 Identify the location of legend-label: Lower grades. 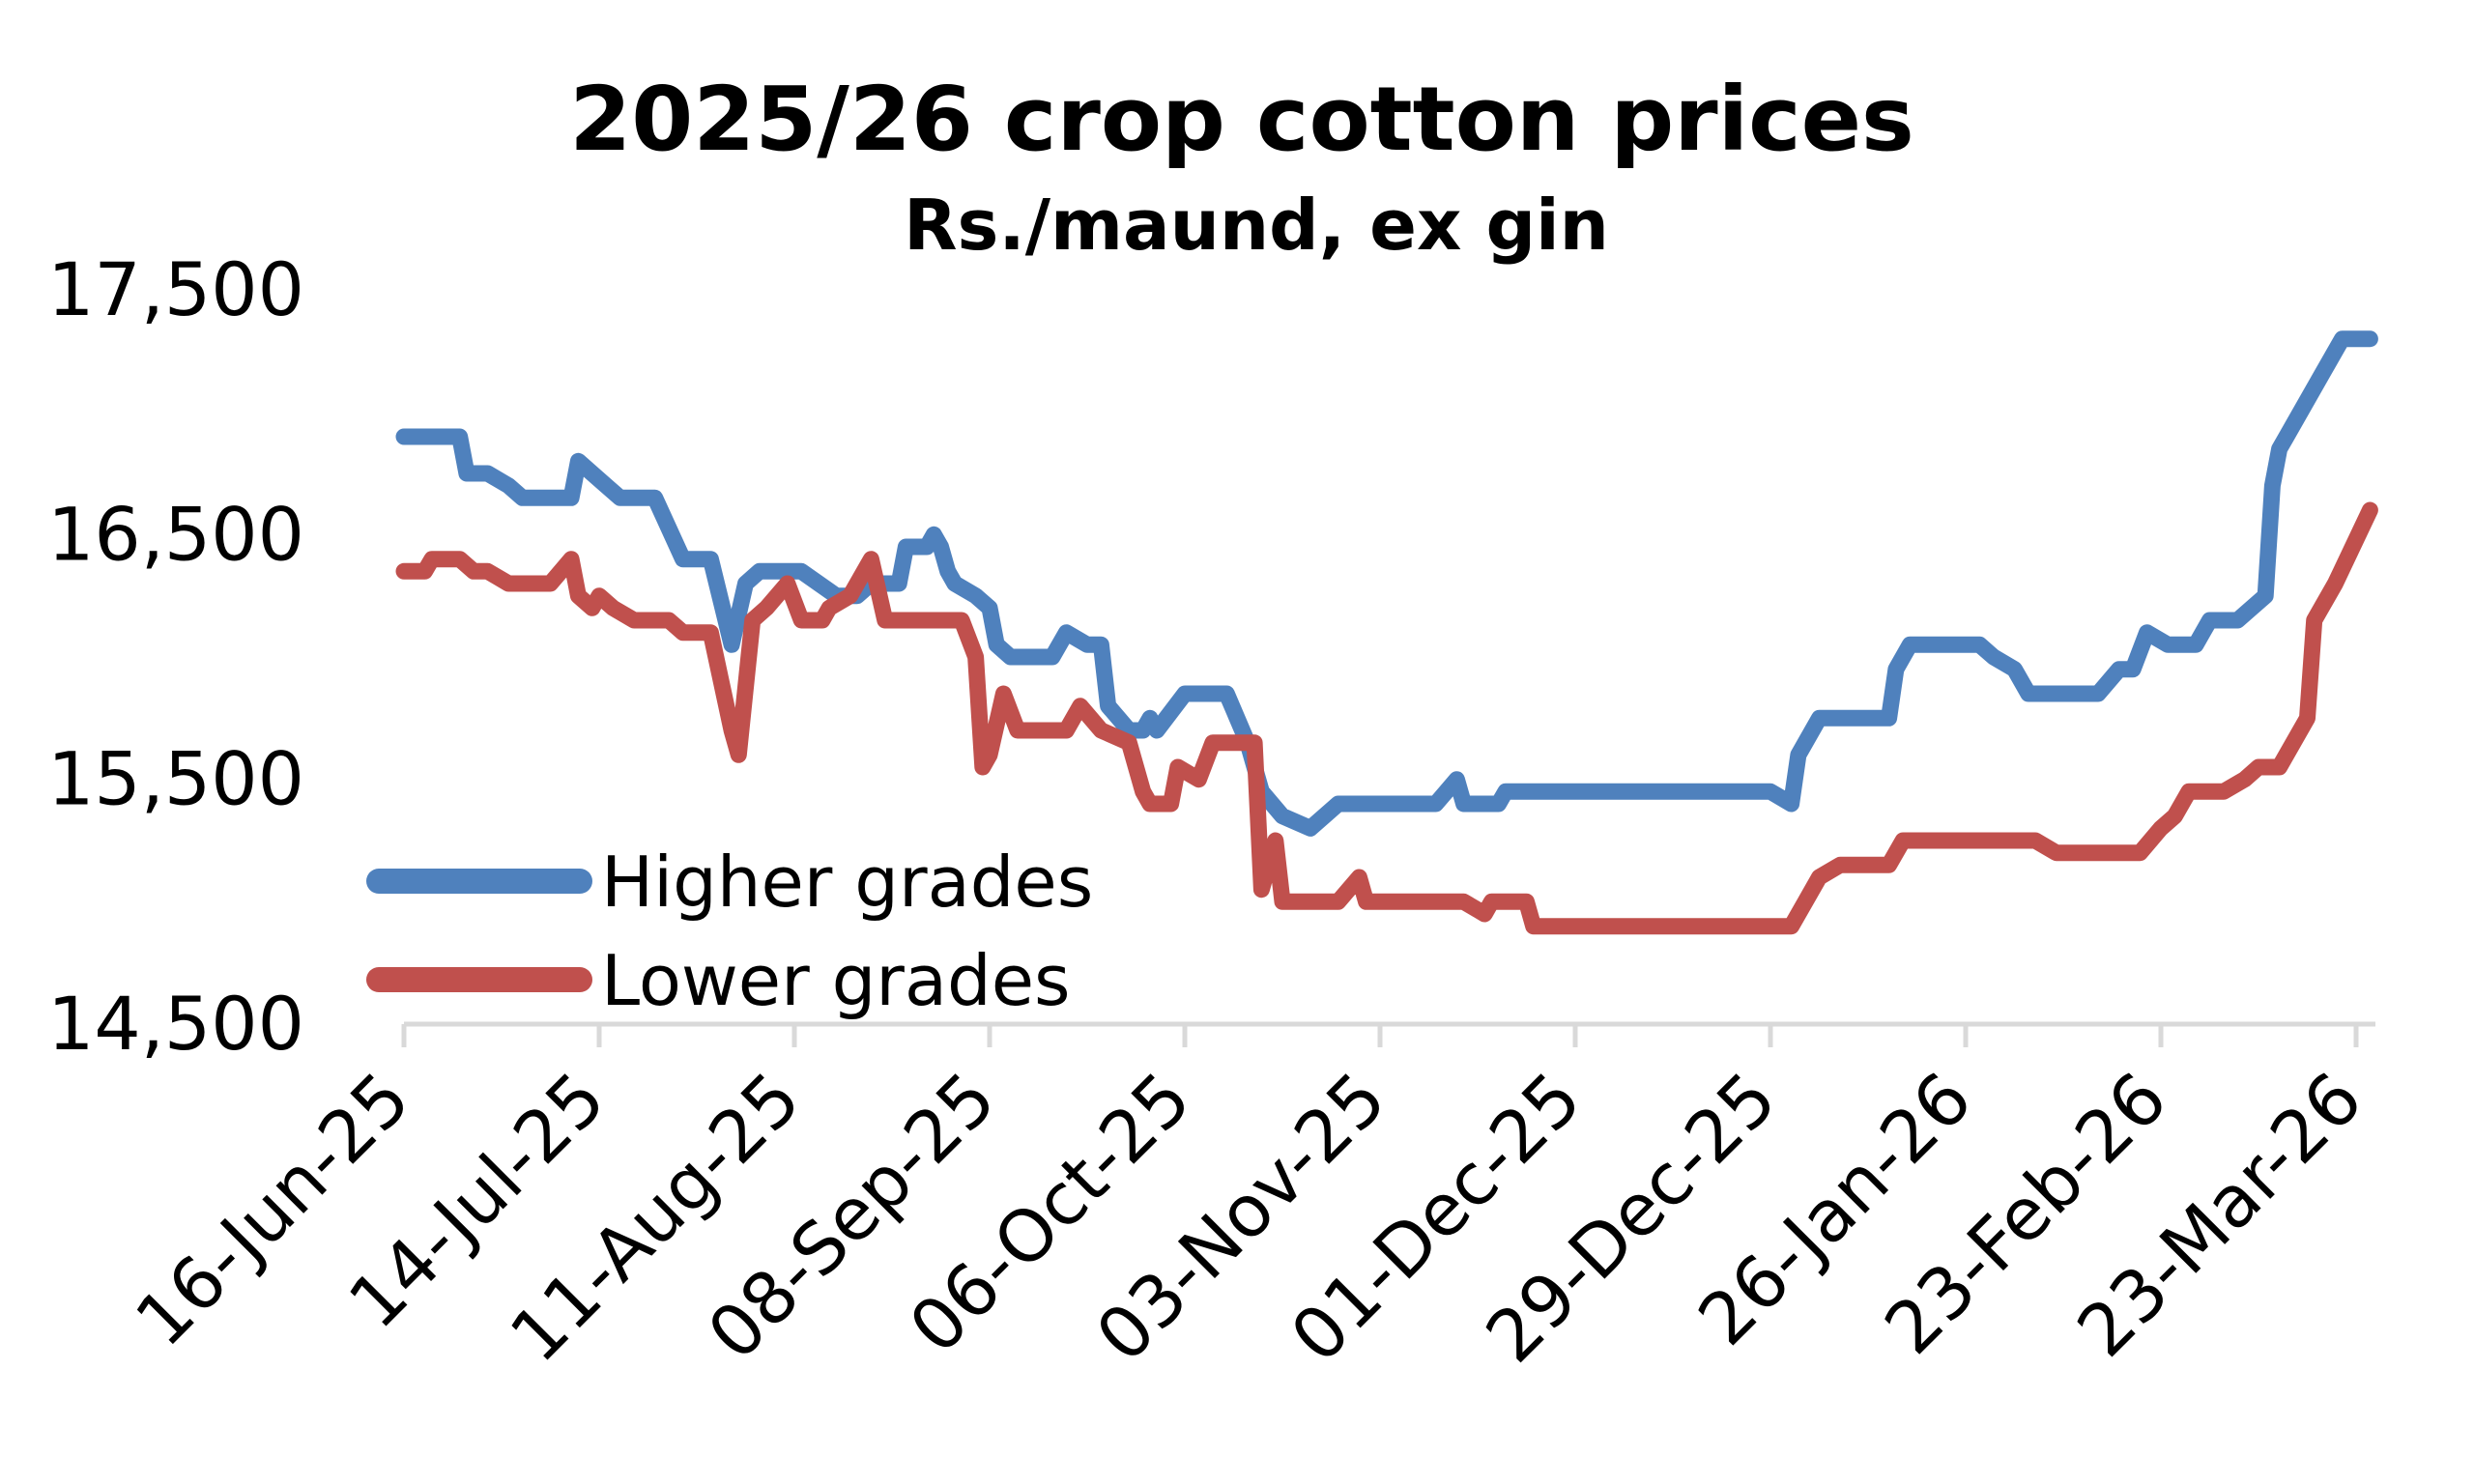
(836, 981).